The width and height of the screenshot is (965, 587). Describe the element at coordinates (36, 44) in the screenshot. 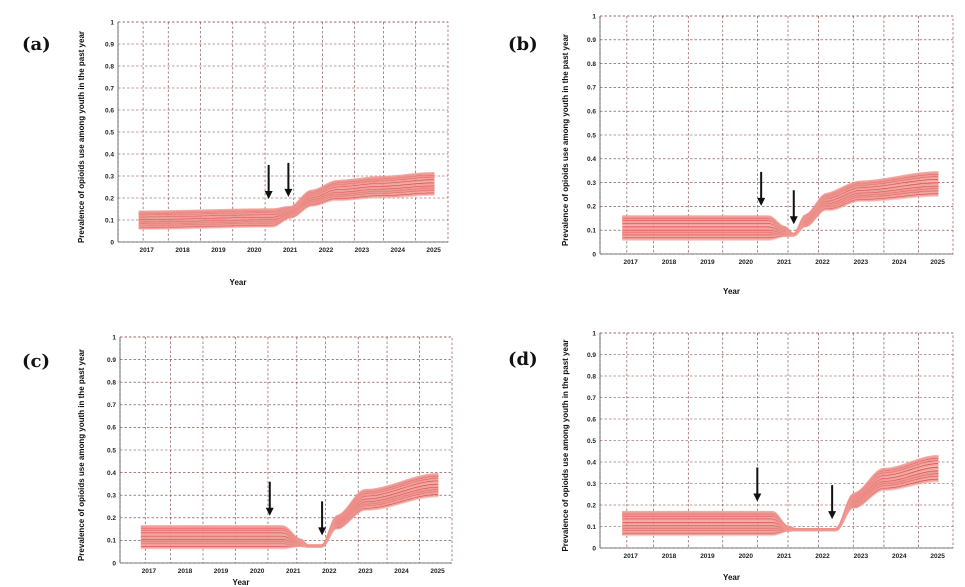

I see `panel-label: (a)` at that location.